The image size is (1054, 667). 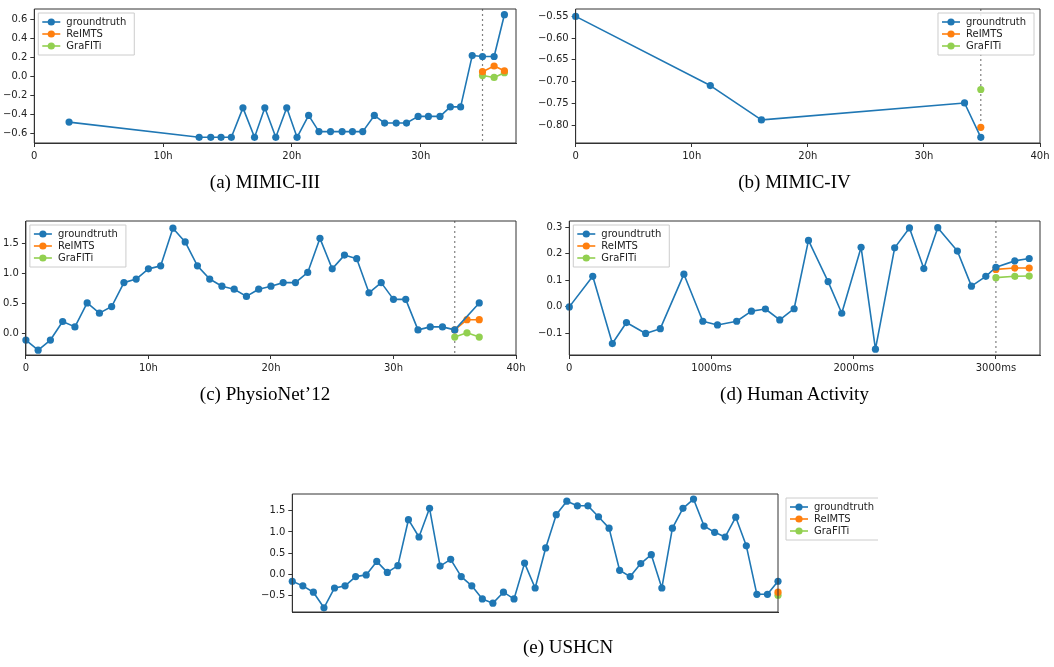 What do you see at coordinates (794, 182) in the screenshot?
I see `text: (b) MIMIC-IV` at bounding box center [794, 182].